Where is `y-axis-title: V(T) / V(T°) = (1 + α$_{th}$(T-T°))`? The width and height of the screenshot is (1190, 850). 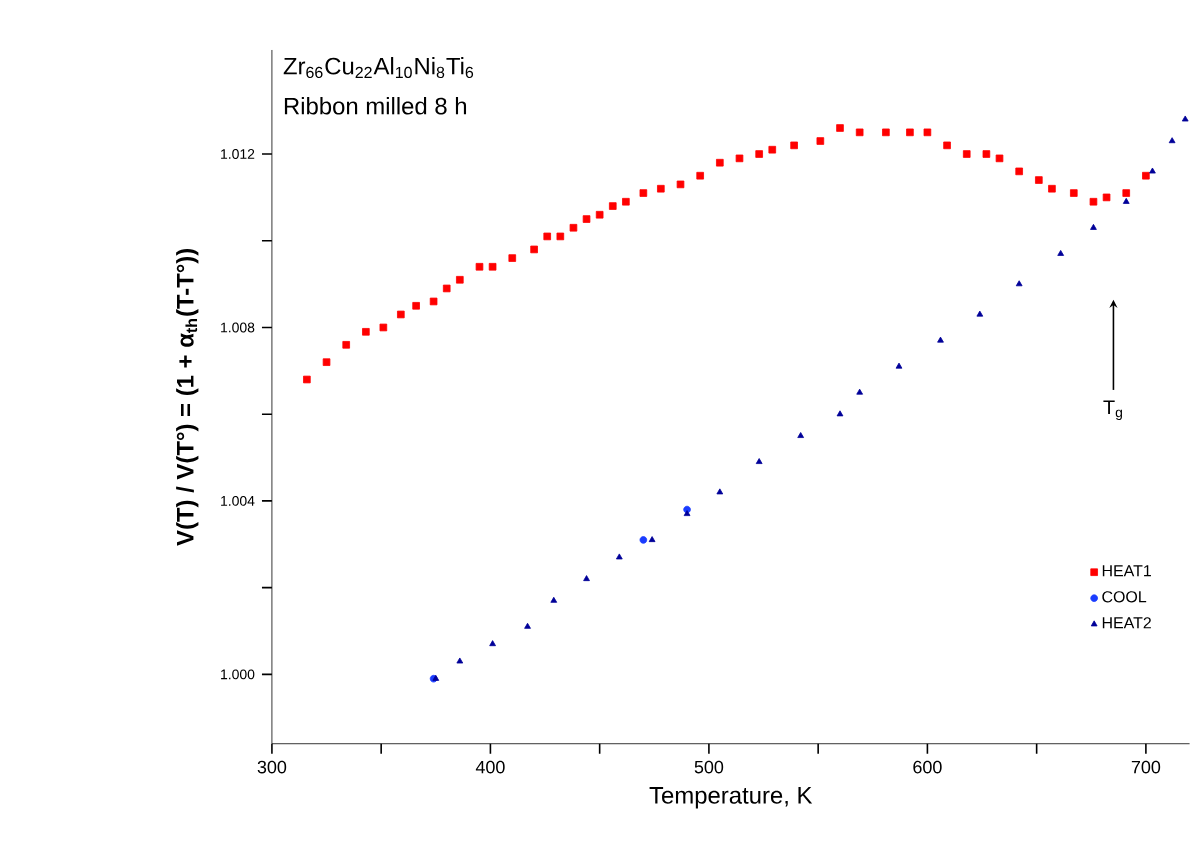
y-axis-title: V(T) / V(T°) = (1 + α$_{th}$(T-T°)) is located at coordinates (187, 397).